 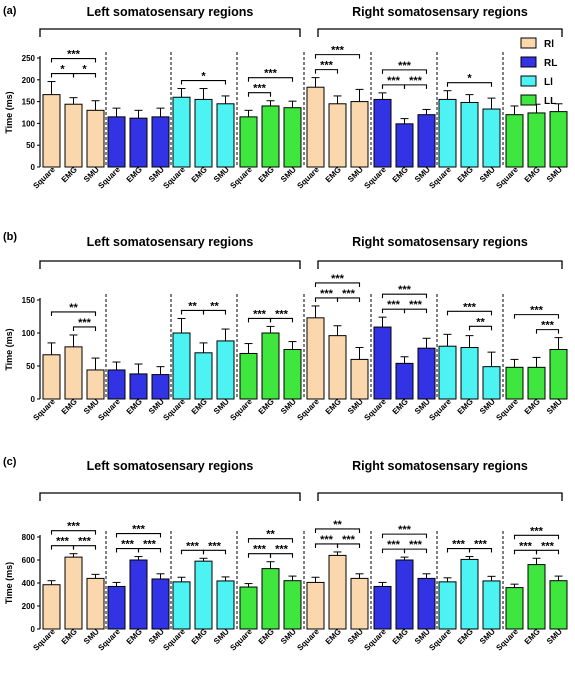 What do you see at coordinates (29, 333) in the screenshot?
I see `y-tick-label: 100` at bounding box center [29, 333].